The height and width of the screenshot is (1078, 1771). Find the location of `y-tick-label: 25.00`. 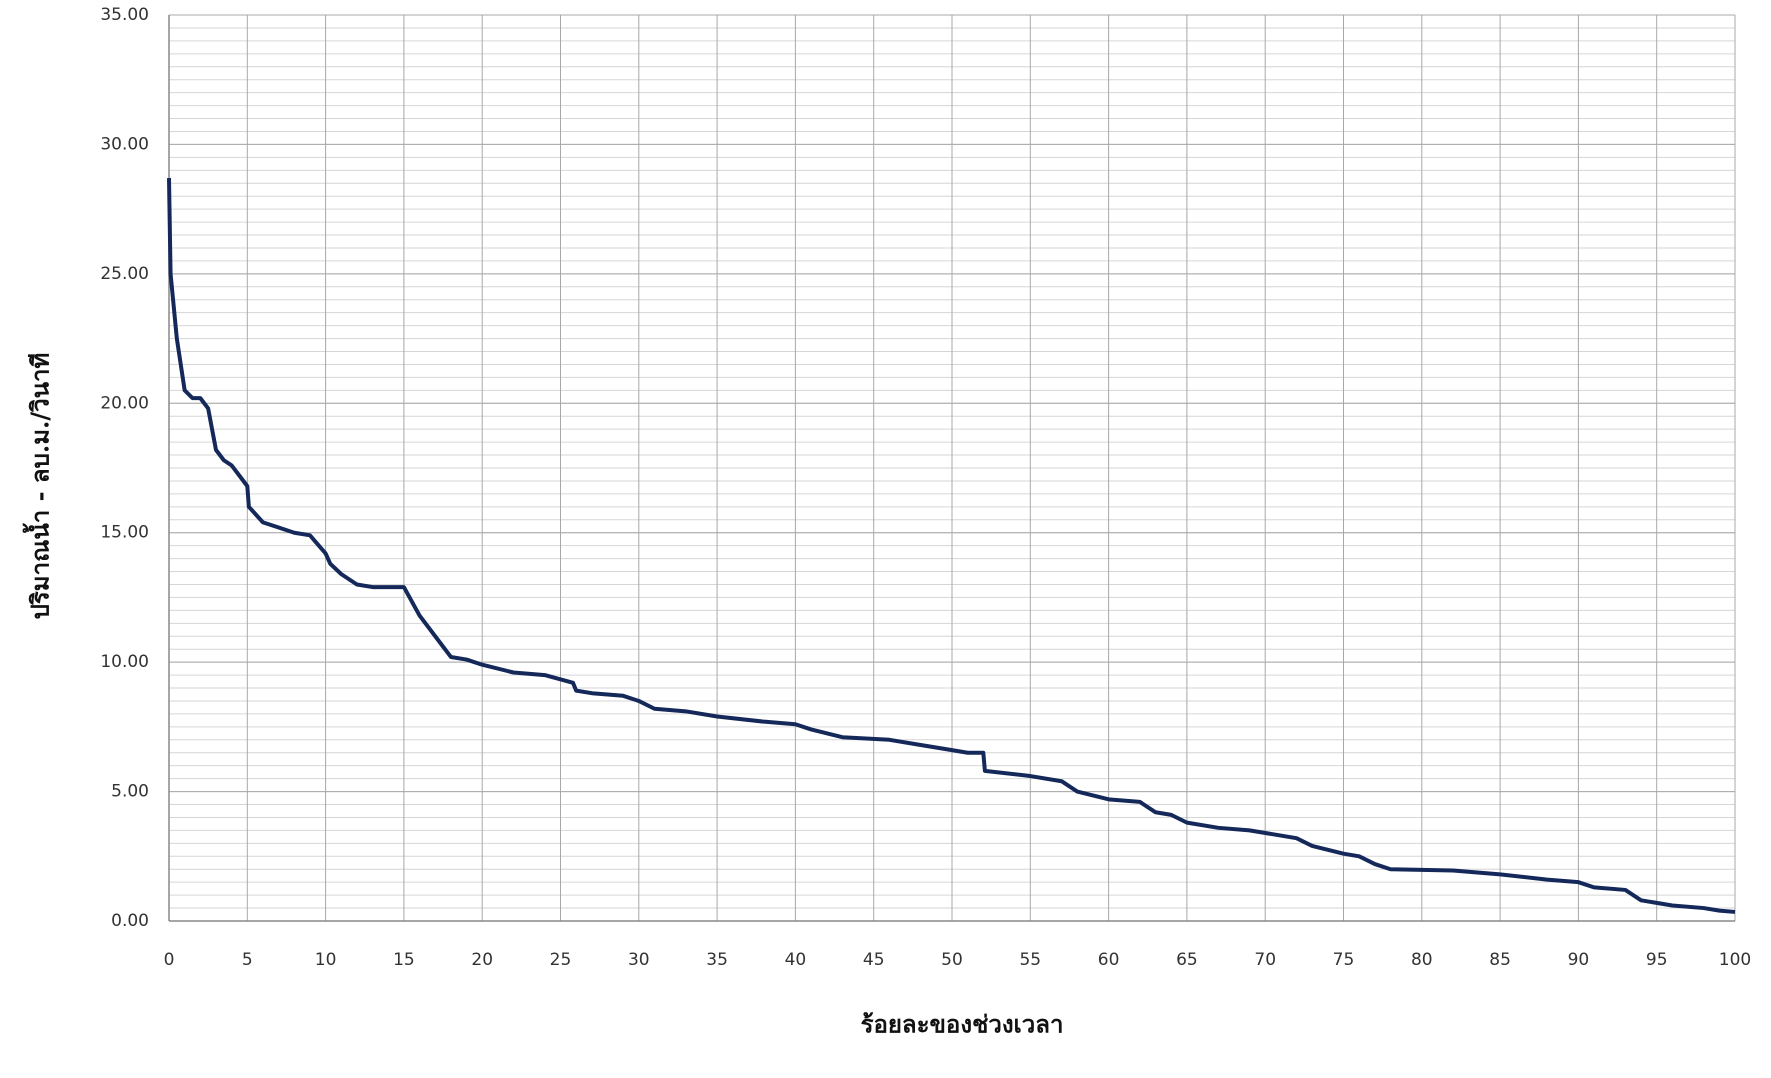

y-tick-label: 25.00 is located at coordinates (124, 274).